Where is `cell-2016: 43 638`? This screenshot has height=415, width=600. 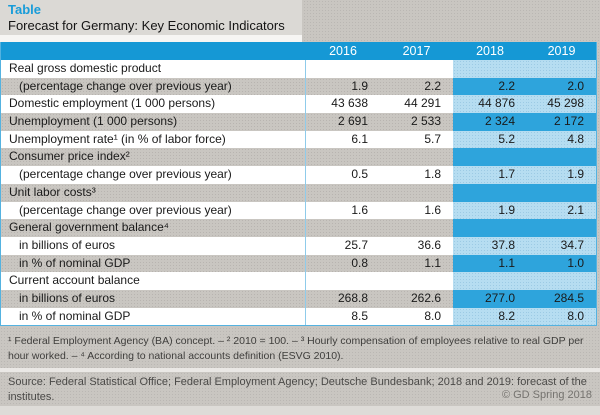
cell-2016: 43 638 is located at coordinates (349, 103).